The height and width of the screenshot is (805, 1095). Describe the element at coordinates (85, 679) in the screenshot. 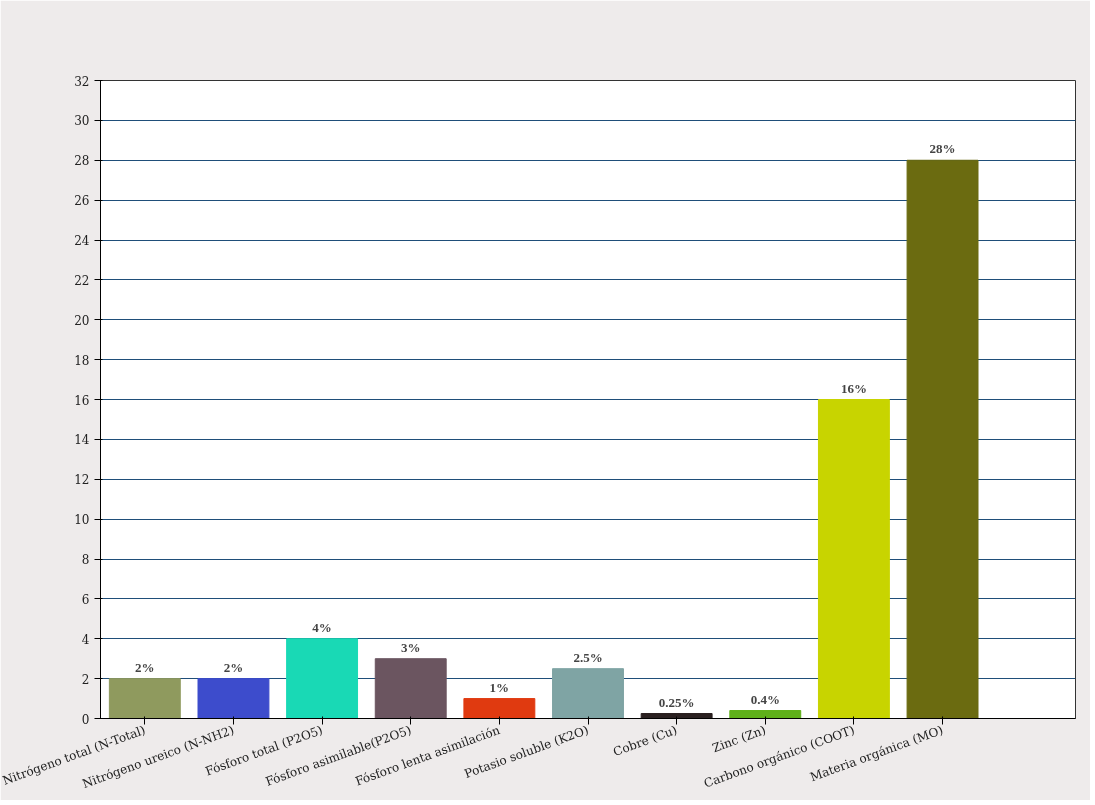

I see `y-tick-label: 2` at that location.